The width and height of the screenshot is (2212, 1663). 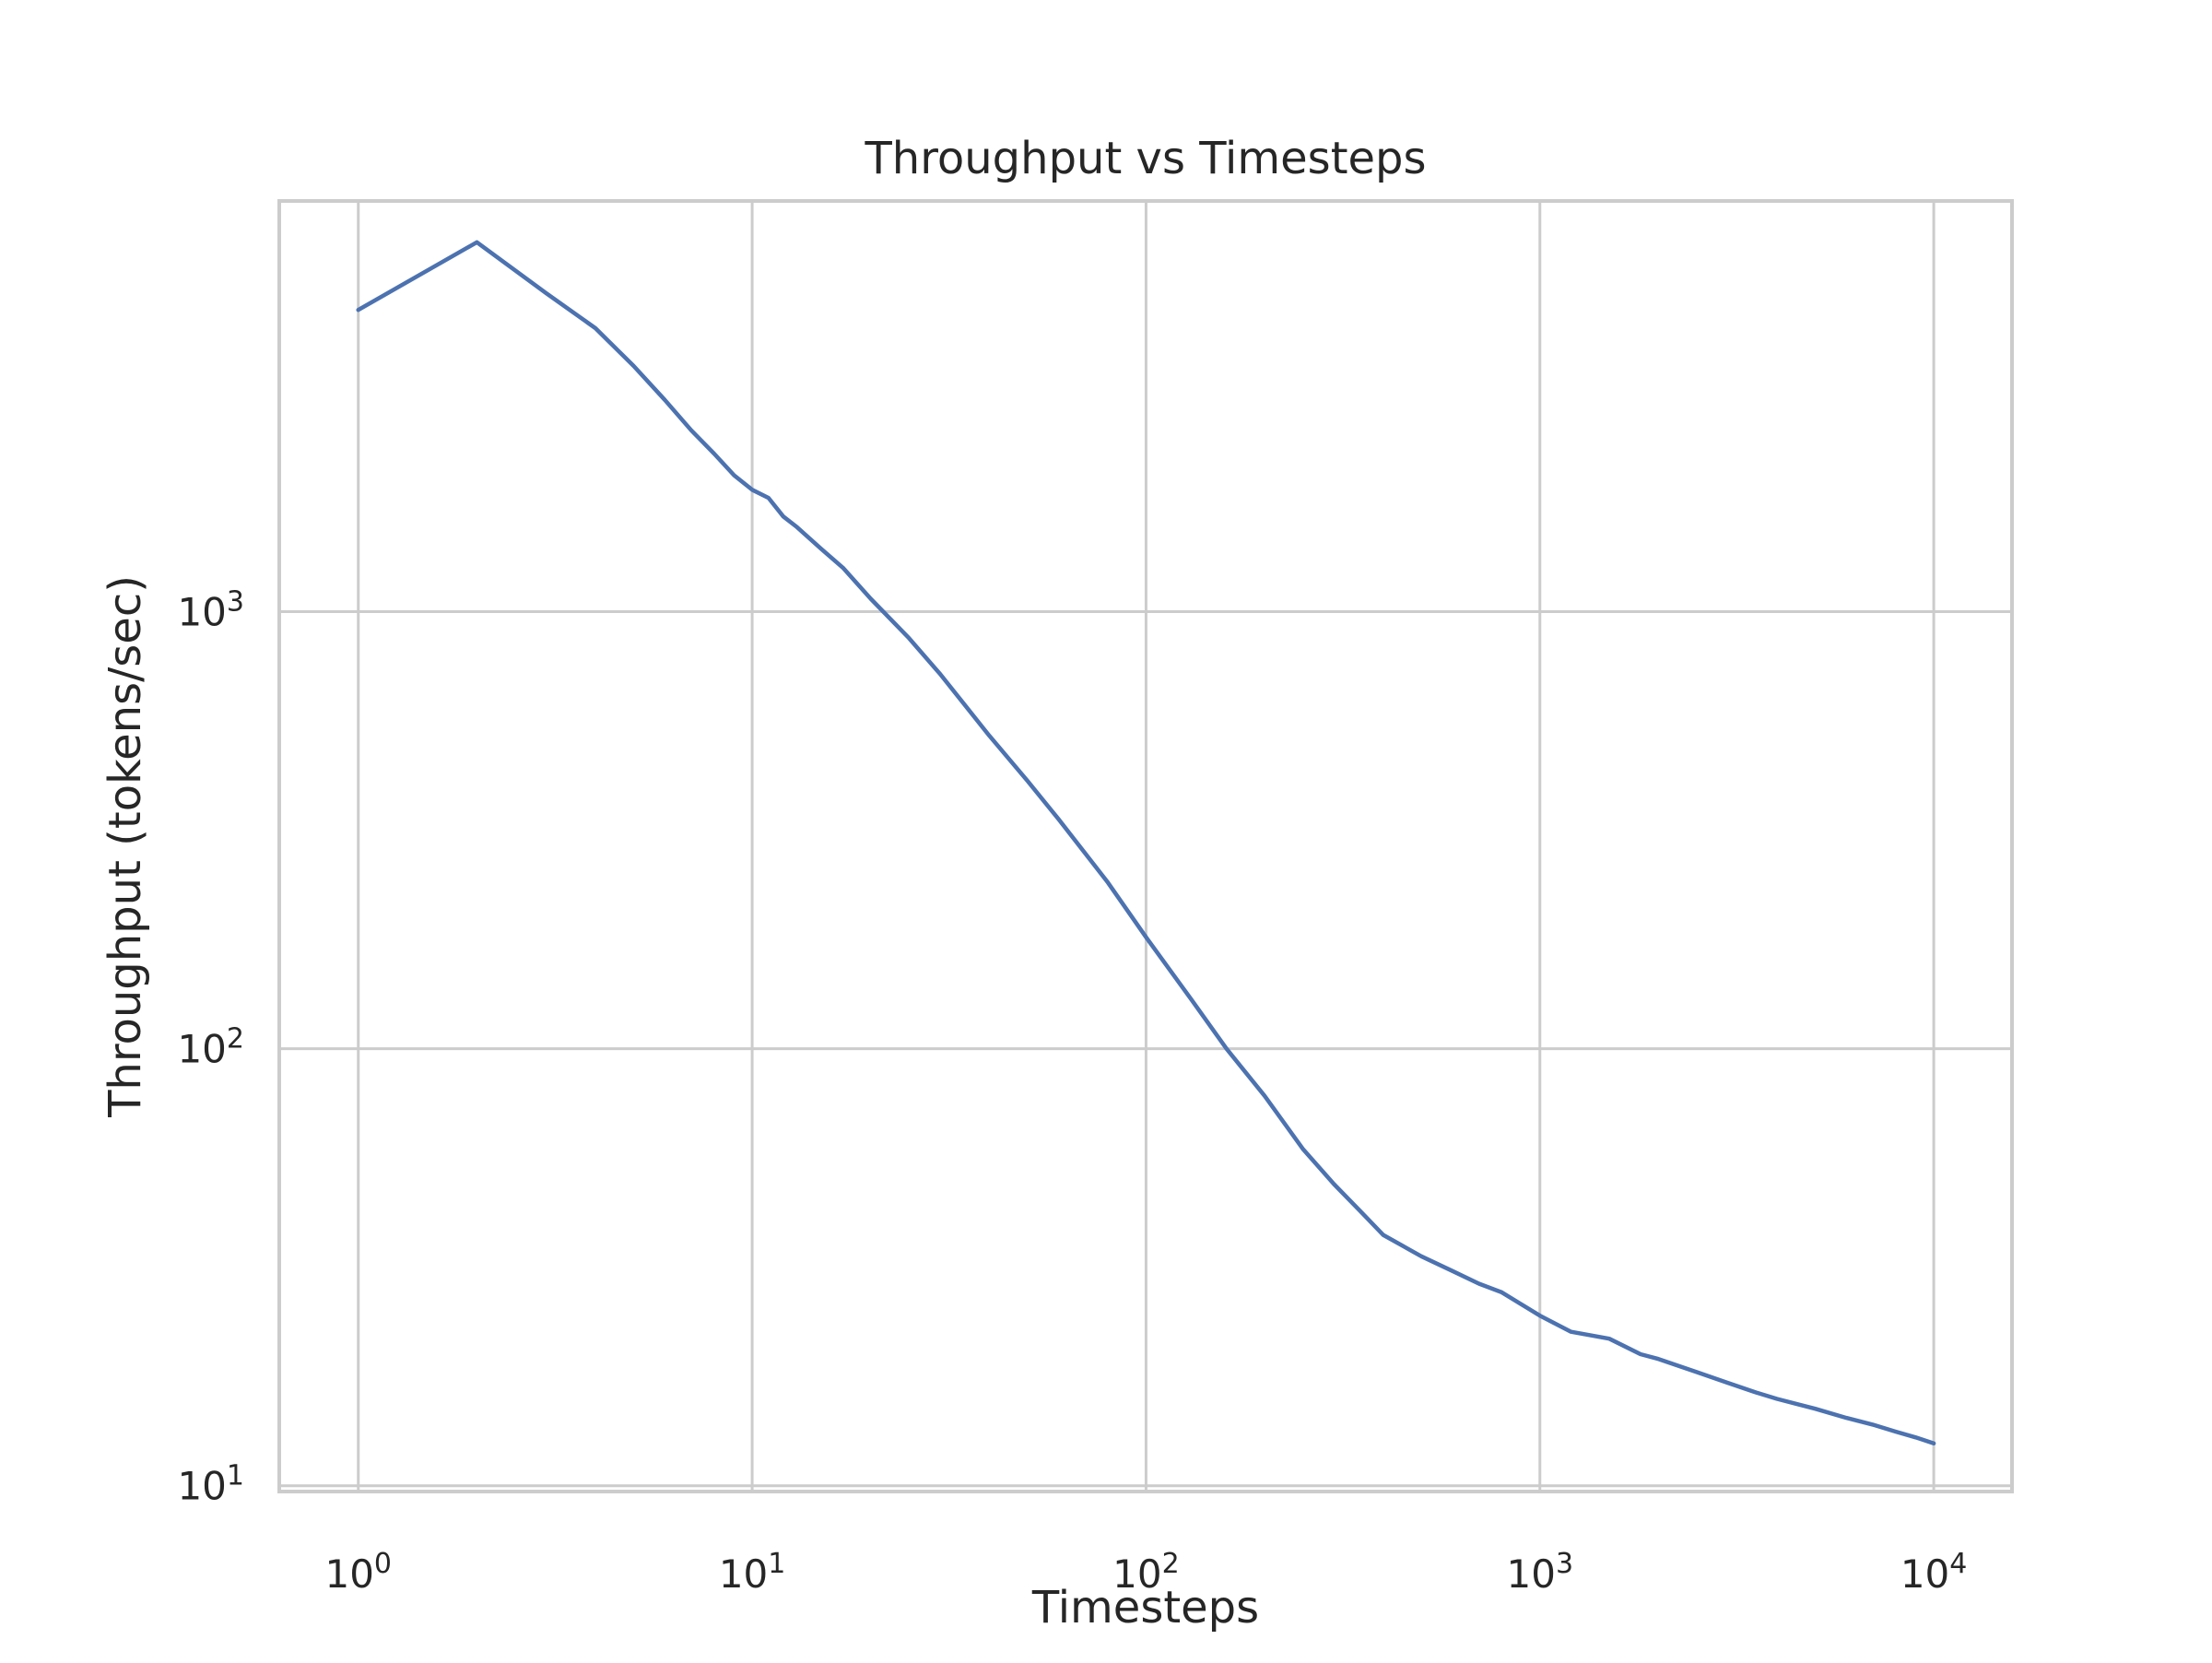 I want to click on x-tick-labels: 100 101 102 103 104, so click(x=1145, y=1572).